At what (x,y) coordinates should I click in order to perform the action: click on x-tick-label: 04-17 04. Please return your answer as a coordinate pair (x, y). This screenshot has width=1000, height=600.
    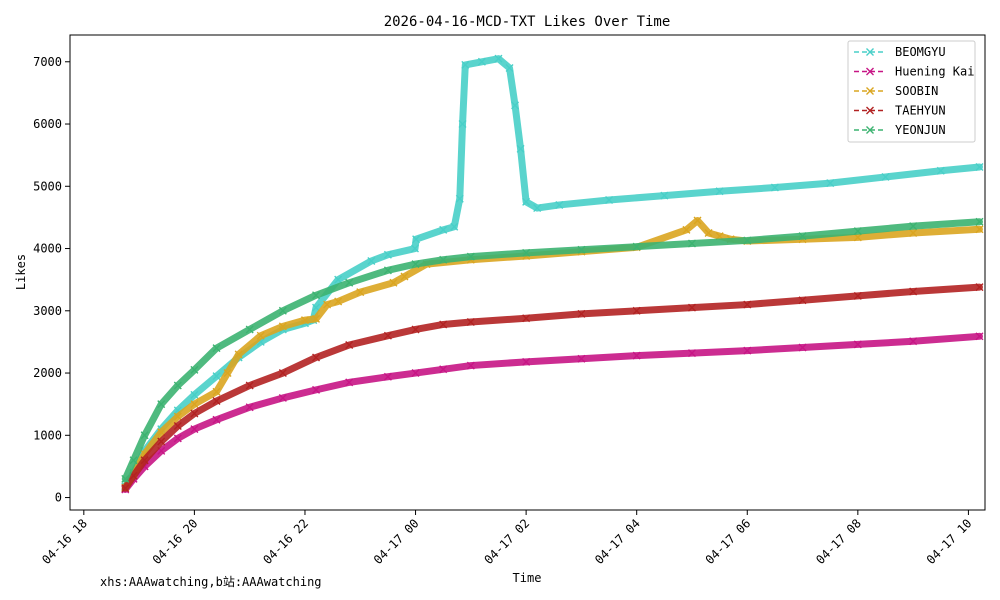
    Looking at the image, I should click on (617, 541).